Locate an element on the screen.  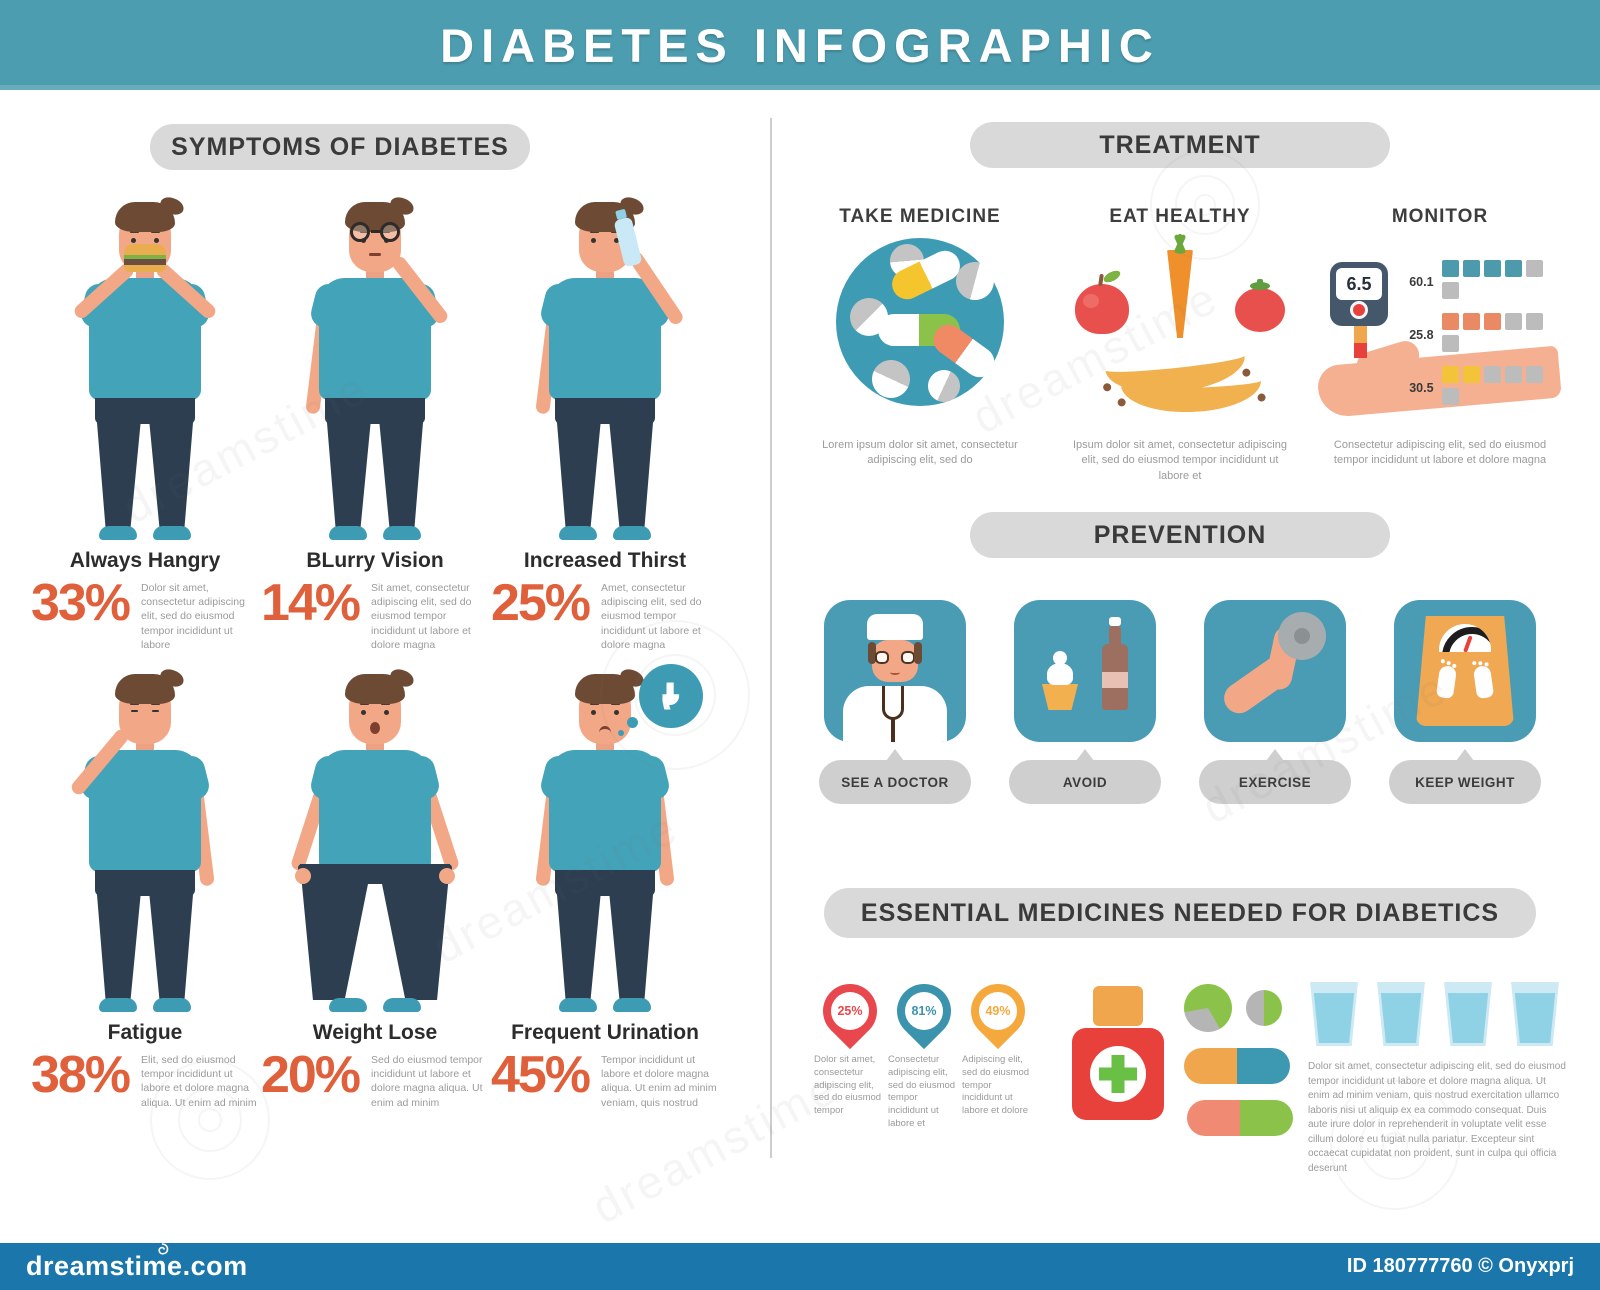
medicine-bottle-icon is located at coordinates (1118, 1053).